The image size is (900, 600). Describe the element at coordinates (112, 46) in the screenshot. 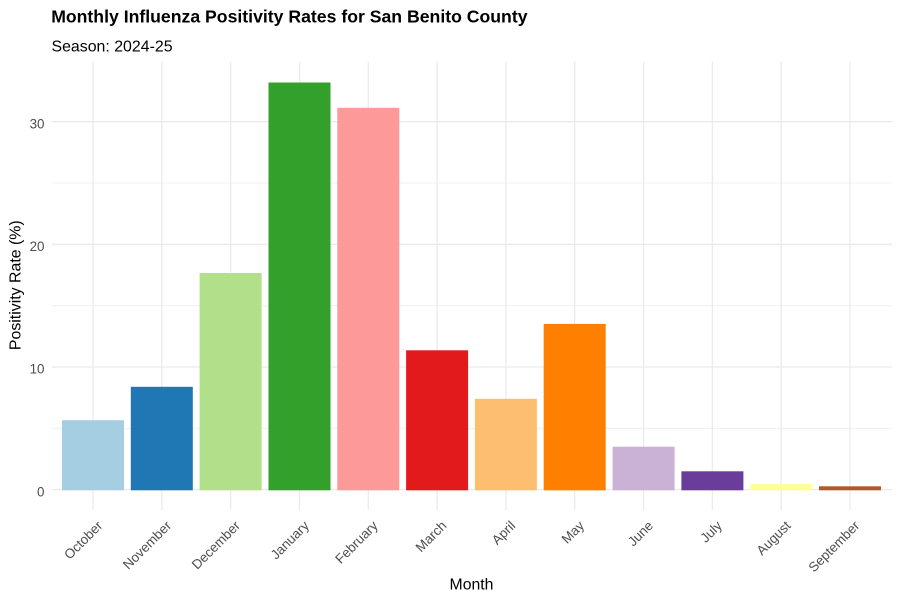

I see `svg-text: Season: 2024-25` at that location.